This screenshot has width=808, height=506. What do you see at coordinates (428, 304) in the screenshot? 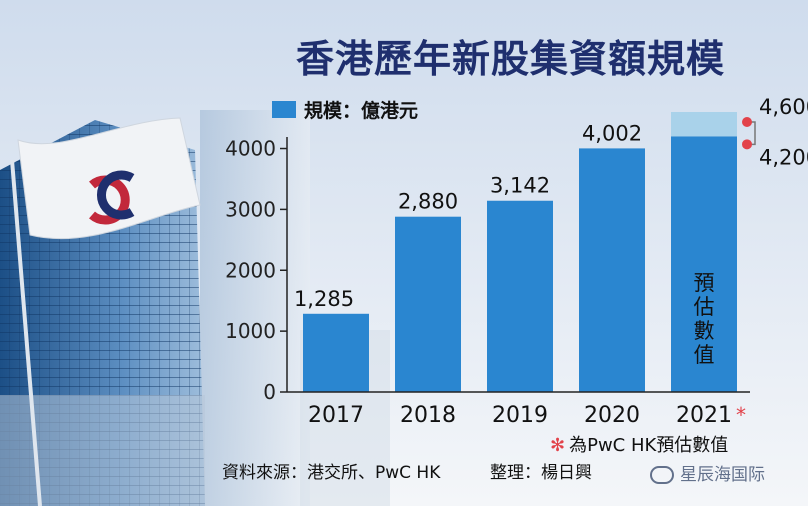
I see `bar-2018` at bounding box center [428, 304].